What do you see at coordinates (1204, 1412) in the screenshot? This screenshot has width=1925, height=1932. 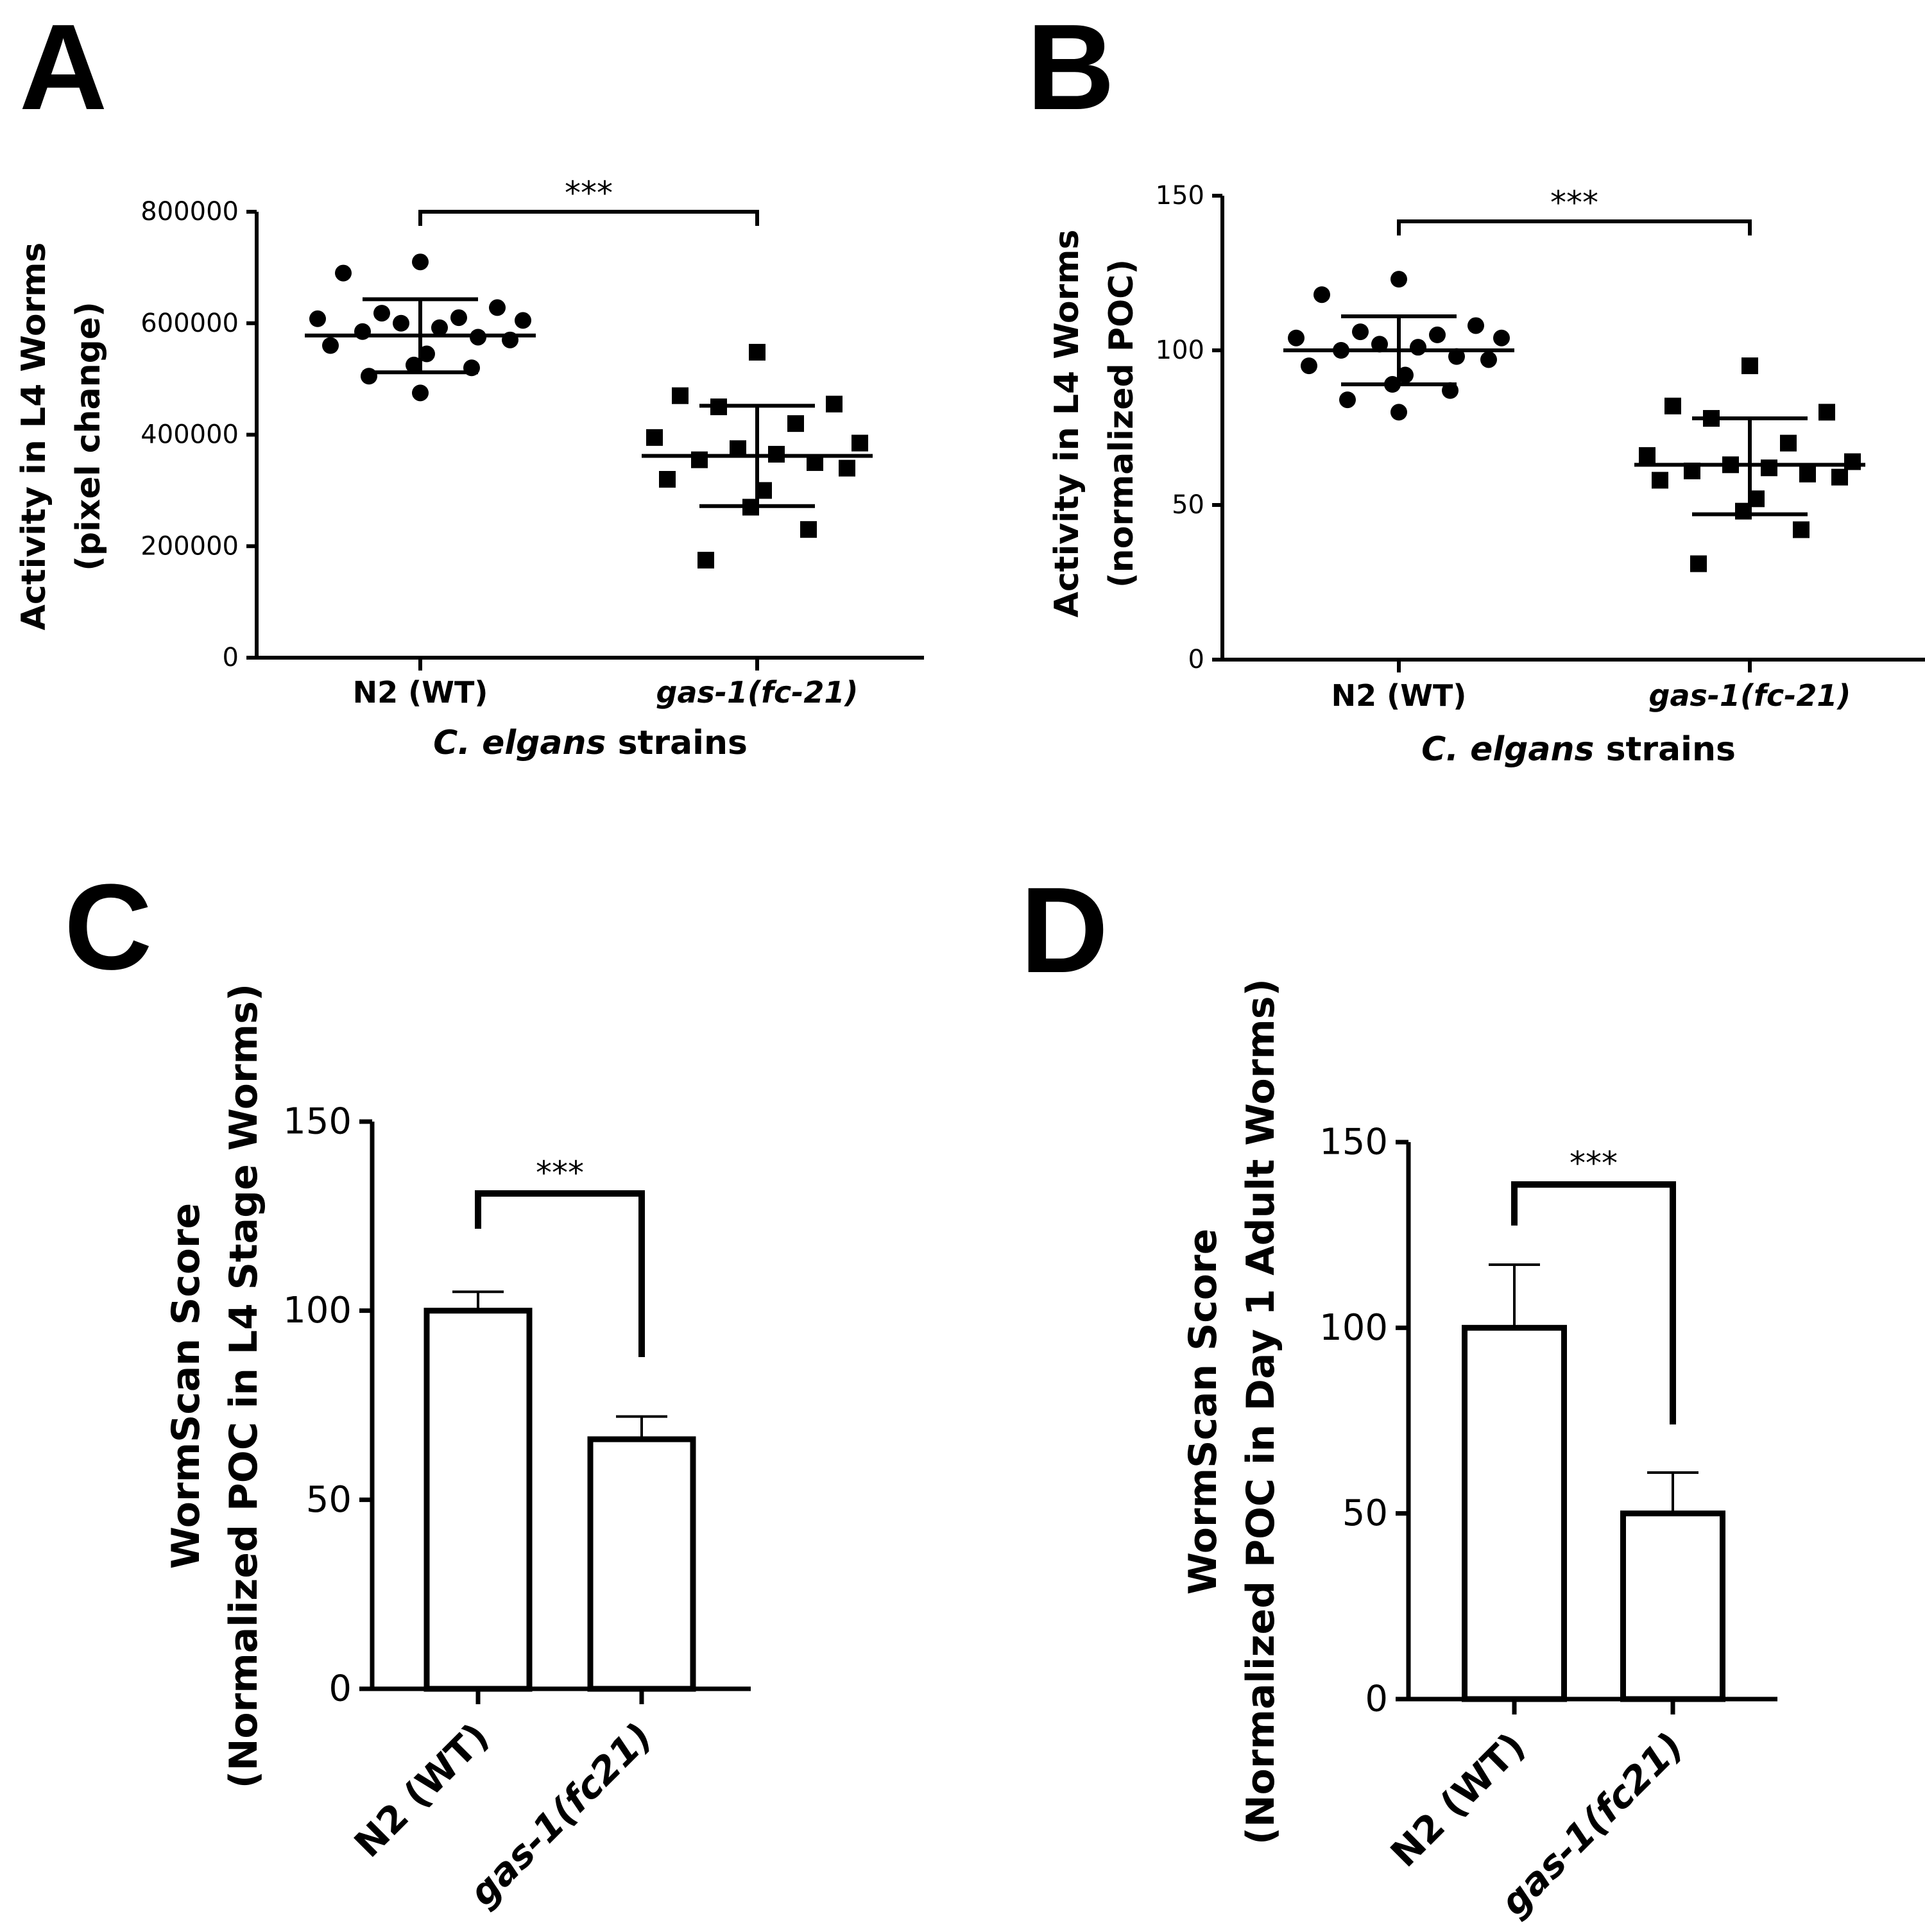 I see `y-axis-title-line1: WormScan Score` at bounding box center [1204, 1412].